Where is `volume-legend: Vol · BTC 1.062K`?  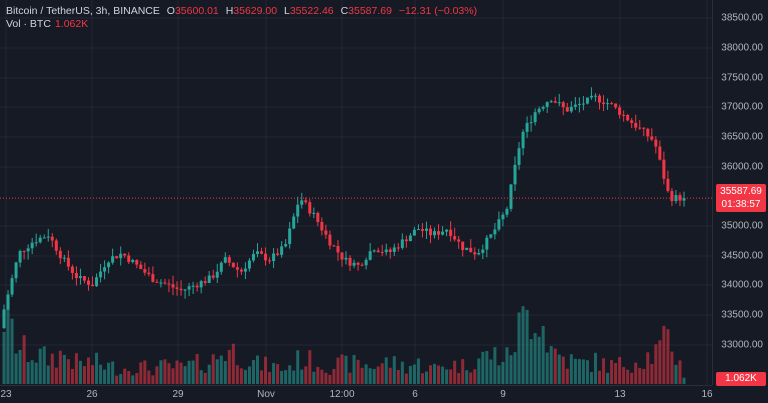 volume-legend: Vol · BTC 1.062K is located at coordinates (47, 24).